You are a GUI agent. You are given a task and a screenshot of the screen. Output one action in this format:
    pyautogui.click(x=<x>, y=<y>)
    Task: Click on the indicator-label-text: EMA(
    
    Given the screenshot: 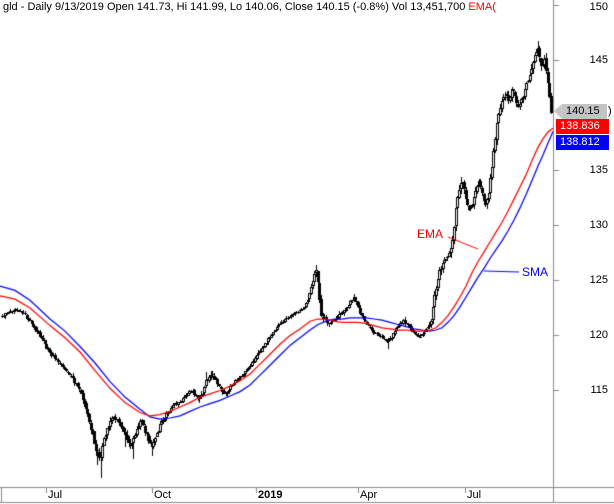 What is the action you would take?
    pyautogui.click(x=482, y=7)
    